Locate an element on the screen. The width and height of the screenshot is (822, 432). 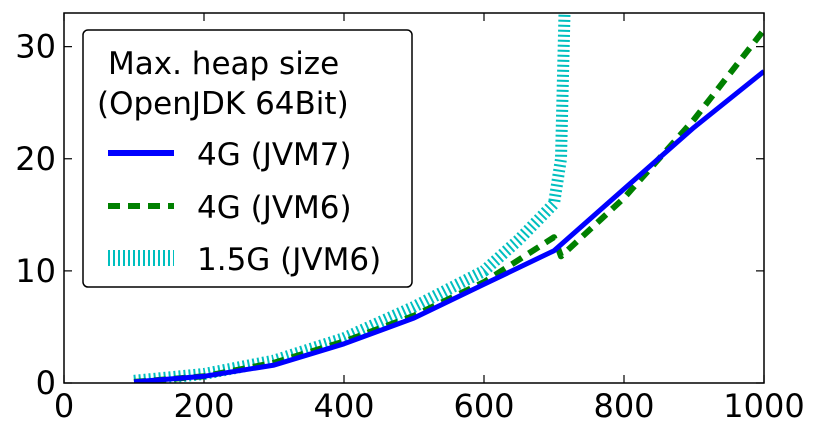
x-tick-label: 1000 is located at coordinates (763, 406).